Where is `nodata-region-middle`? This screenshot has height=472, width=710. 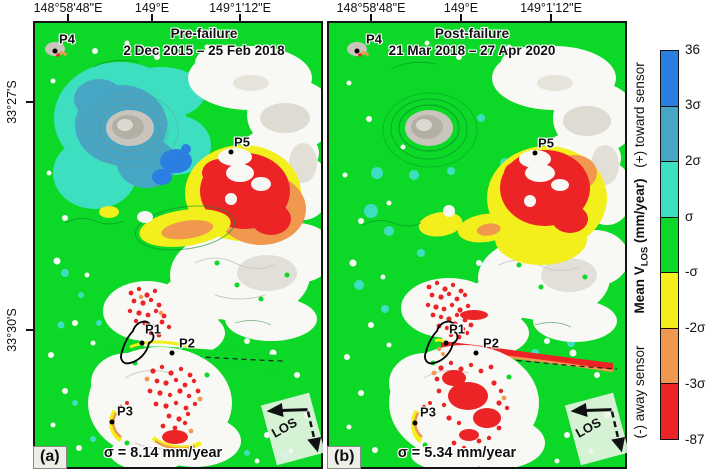
nodata-region-middle is located at coordinates (241, 282).